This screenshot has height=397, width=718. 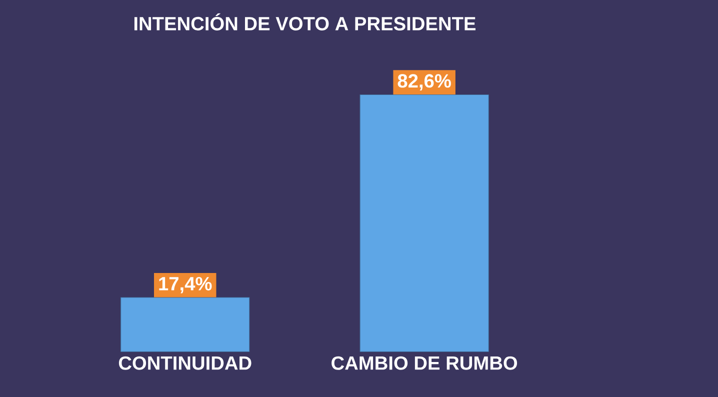 I want to click on data-label: 17,4%, so click(x=185, y=285).